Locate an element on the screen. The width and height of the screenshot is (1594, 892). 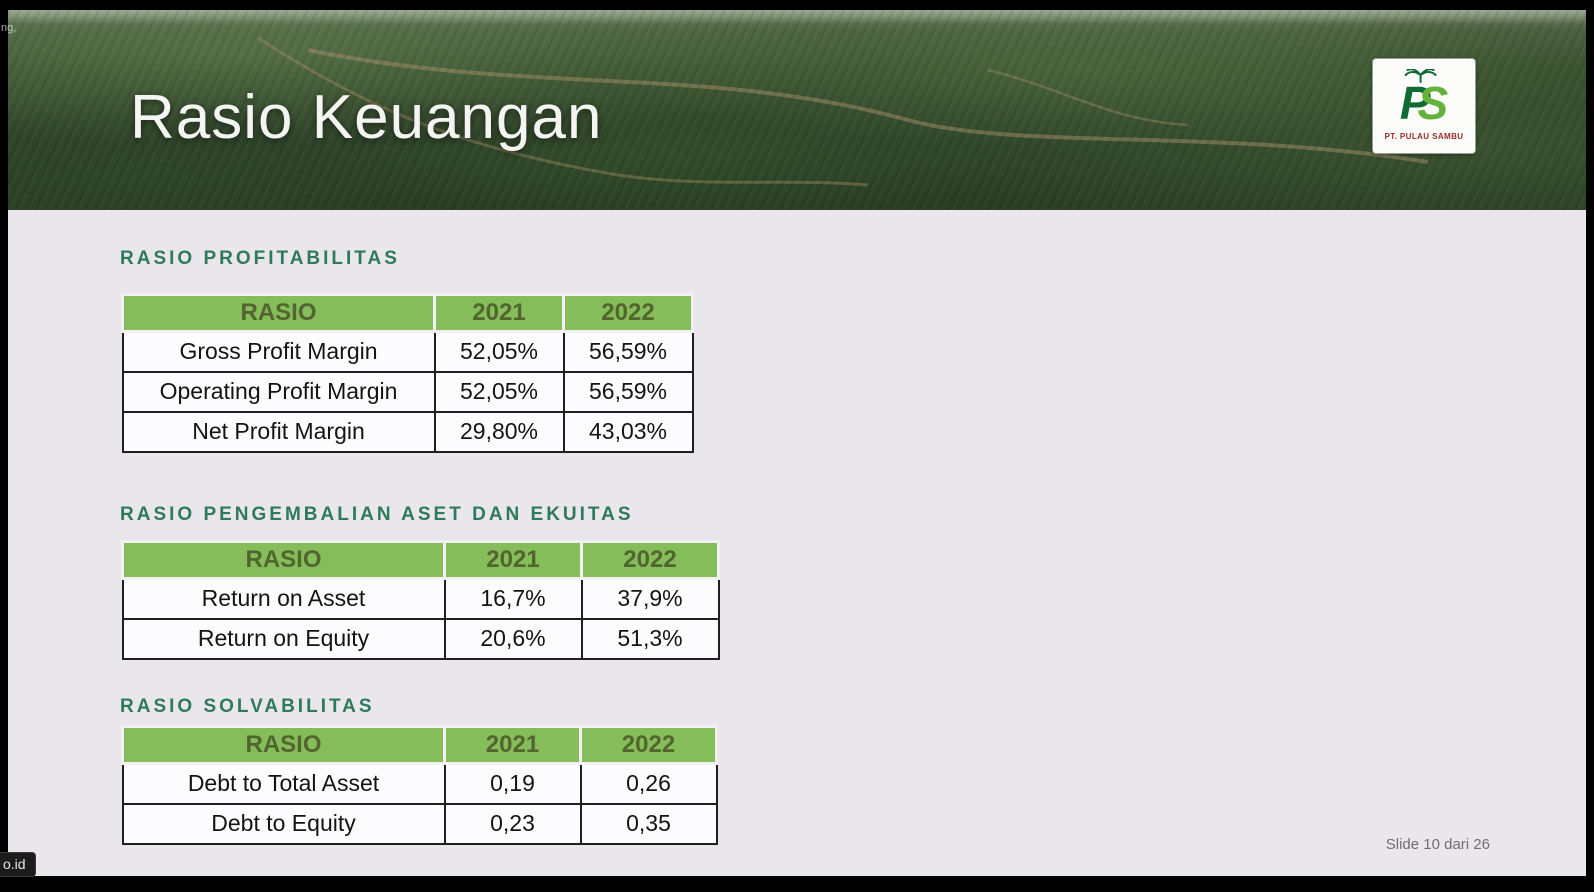
ratio-name: Operating Profit Margin is located at coordinates (278, 391).